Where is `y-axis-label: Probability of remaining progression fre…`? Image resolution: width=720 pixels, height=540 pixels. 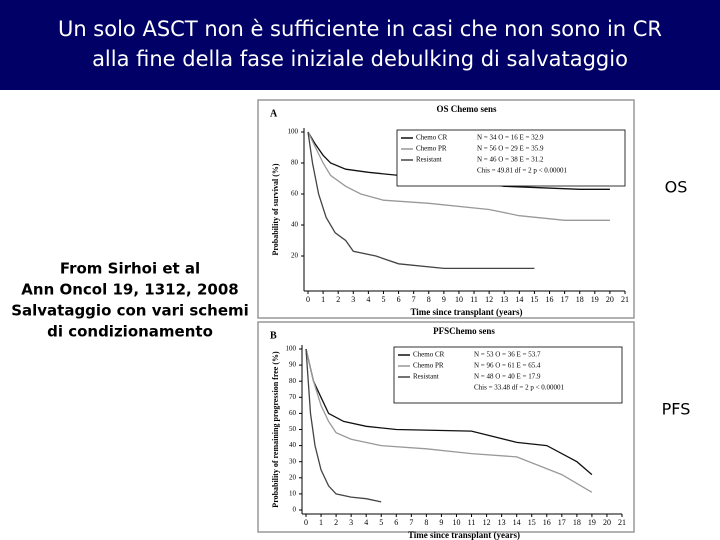
y-axis-label: Probability of remaining progression fre… is located at coordinates (275, 429).